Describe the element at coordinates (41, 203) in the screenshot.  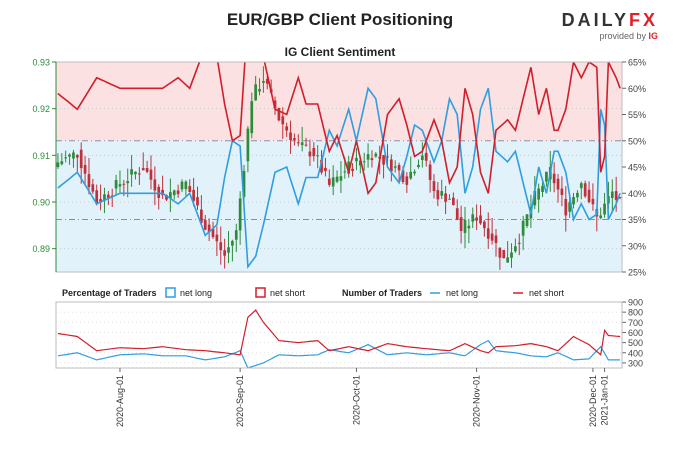
I see `price-tick-label: 0.90` at that location.